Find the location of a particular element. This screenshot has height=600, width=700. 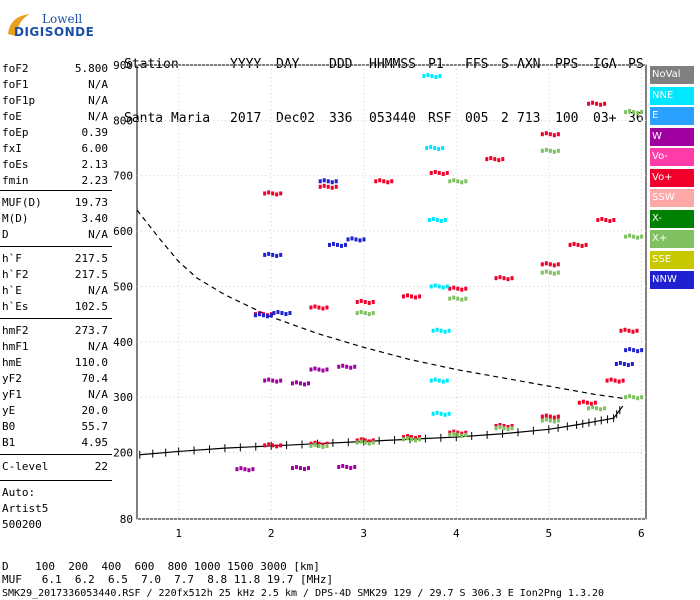

param-row: yF1 N/A is located at coordinates (56, 395).